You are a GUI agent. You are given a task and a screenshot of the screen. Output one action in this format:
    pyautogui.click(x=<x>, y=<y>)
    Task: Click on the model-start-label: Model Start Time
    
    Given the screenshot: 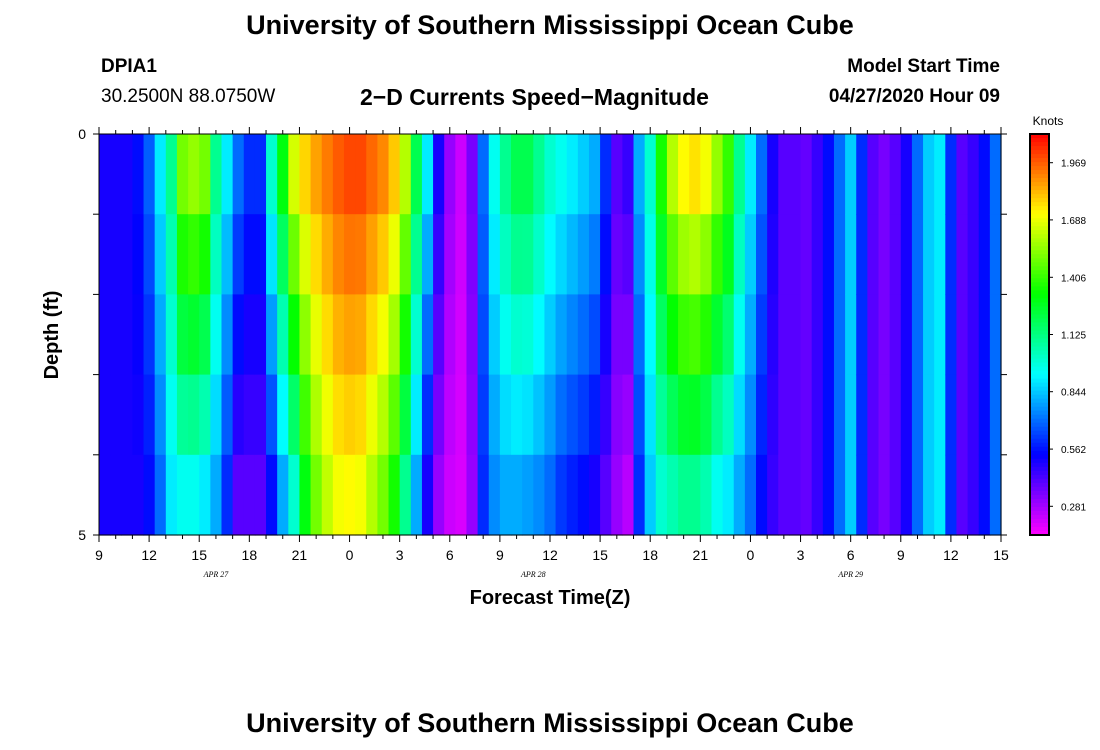 What is the action you would take?
    pyautogui.click(x=923, y=66)
    